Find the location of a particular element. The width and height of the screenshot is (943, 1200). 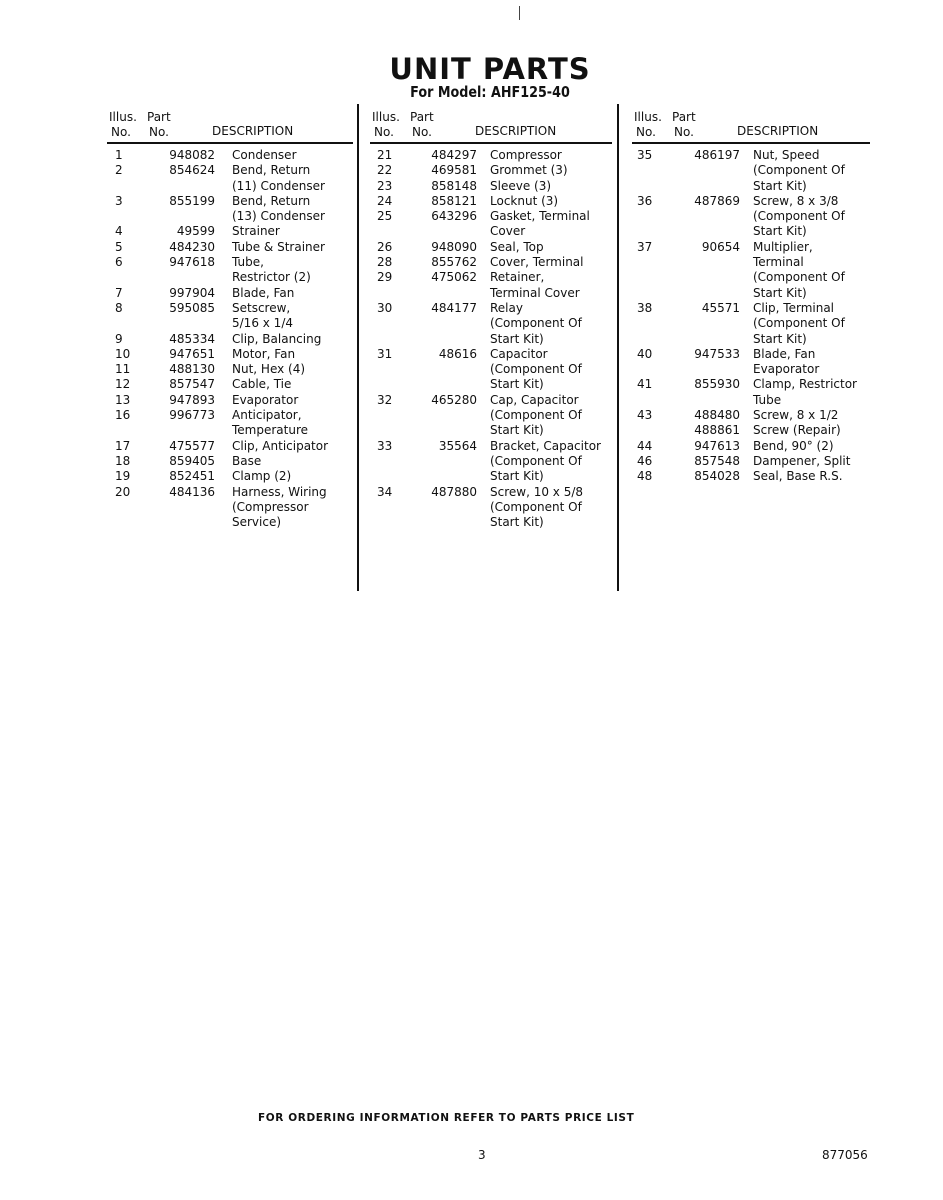

illus-number: 19 is located at coordinates (123, 476).